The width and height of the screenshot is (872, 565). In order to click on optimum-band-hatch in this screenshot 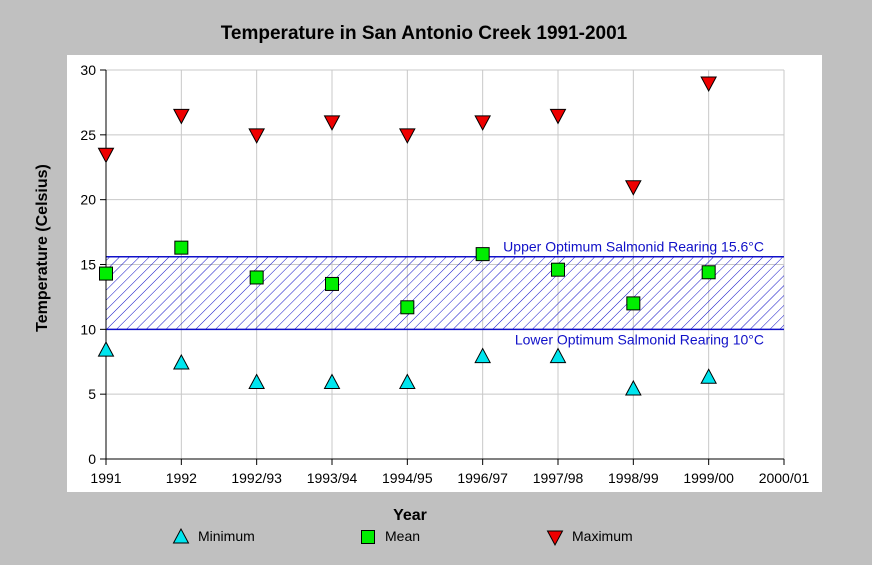, I will do `click(445, 293)`.